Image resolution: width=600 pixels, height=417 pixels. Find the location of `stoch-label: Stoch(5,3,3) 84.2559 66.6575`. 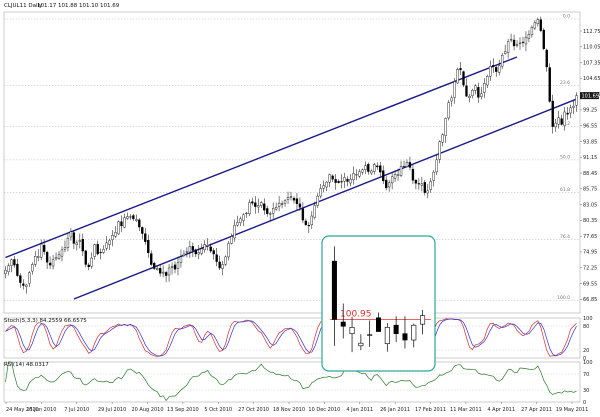

stoch-label: Stoch(5,3,3) 84.2559 66.6575 is located at coordinates (45, 321).